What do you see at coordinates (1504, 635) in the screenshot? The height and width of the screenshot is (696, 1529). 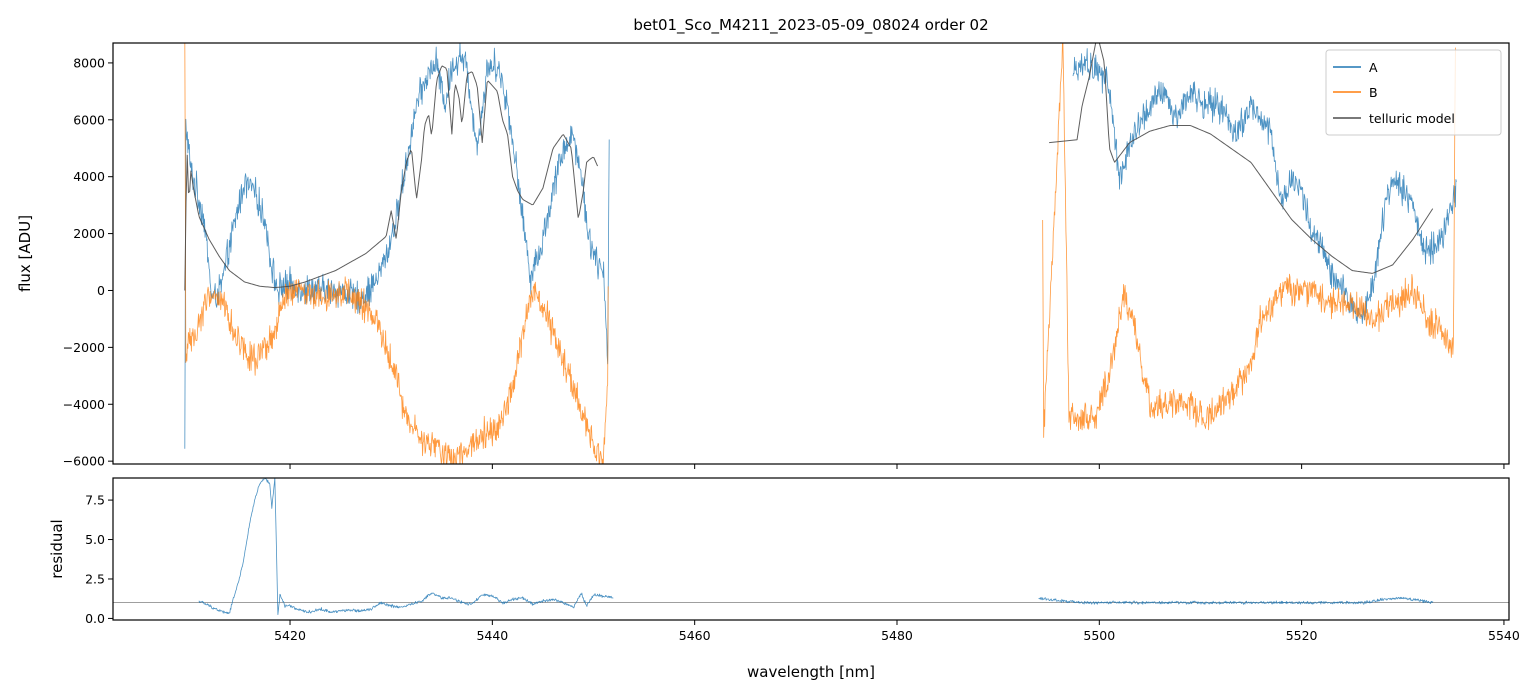 I see `x-tick-label: 5540` at bounding box center [1504, 635].